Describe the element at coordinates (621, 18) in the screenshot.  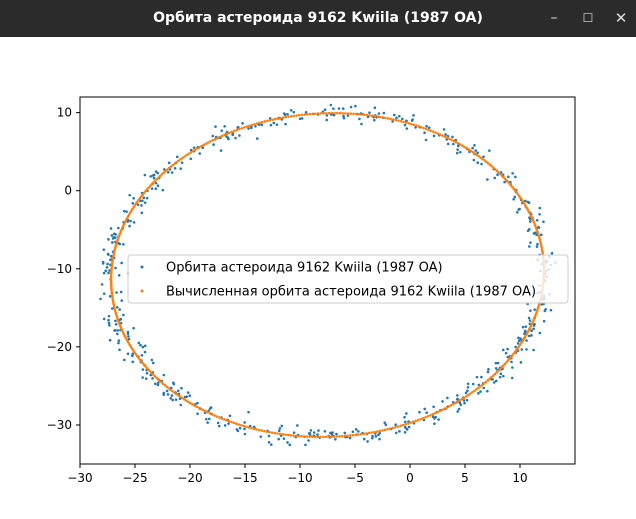
I see `close-button: ✕` at that location.